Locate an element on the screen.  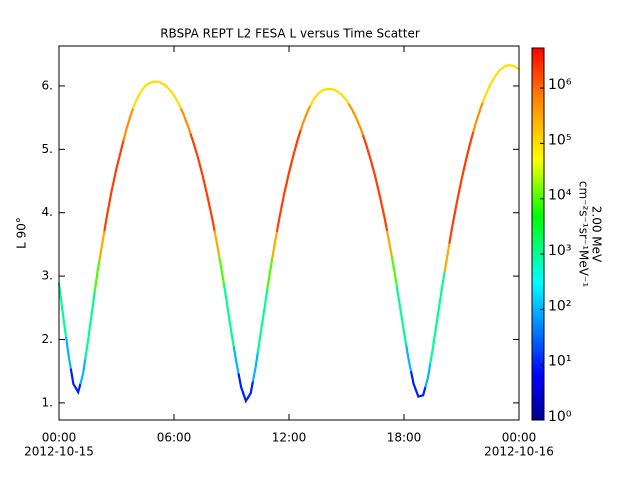
y-tick-label: 6. is located at coordinates (47, 85).